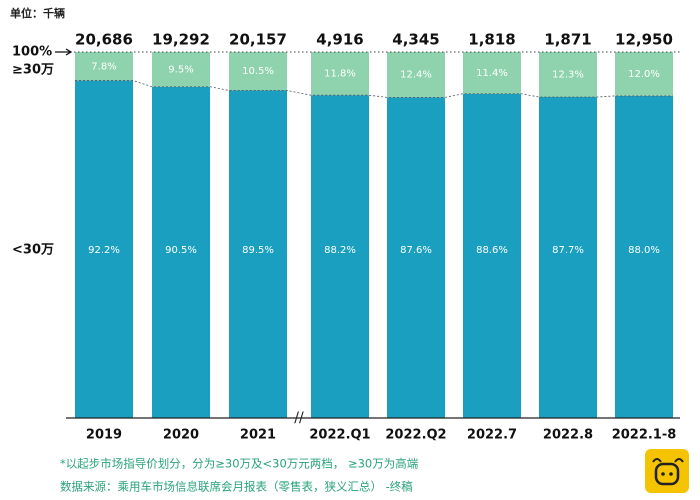 Image resolution: width=700 pixels, height=500 pixels. I want to click on data-label: 89.5%, so click(258, 250).